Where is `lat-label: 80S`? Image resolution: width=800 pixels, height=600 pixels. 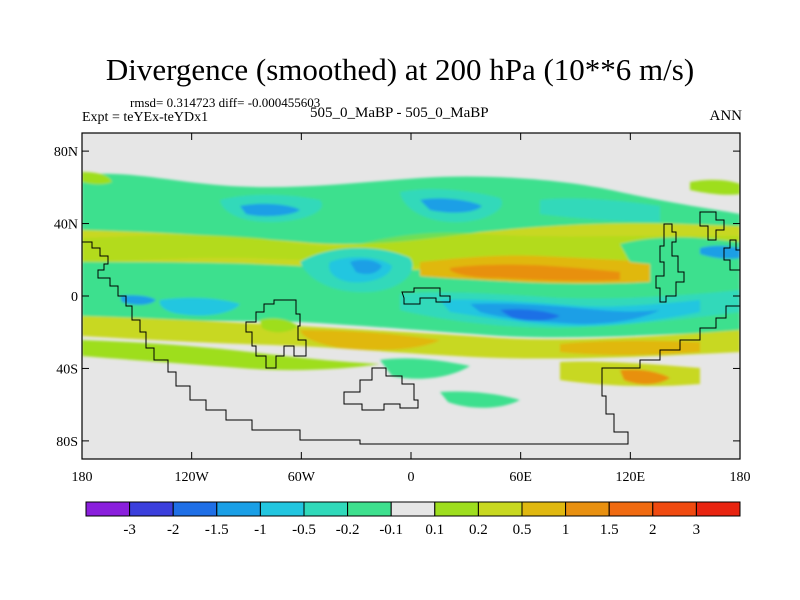 lat-label: 80S is located at coordinates (67, 442).